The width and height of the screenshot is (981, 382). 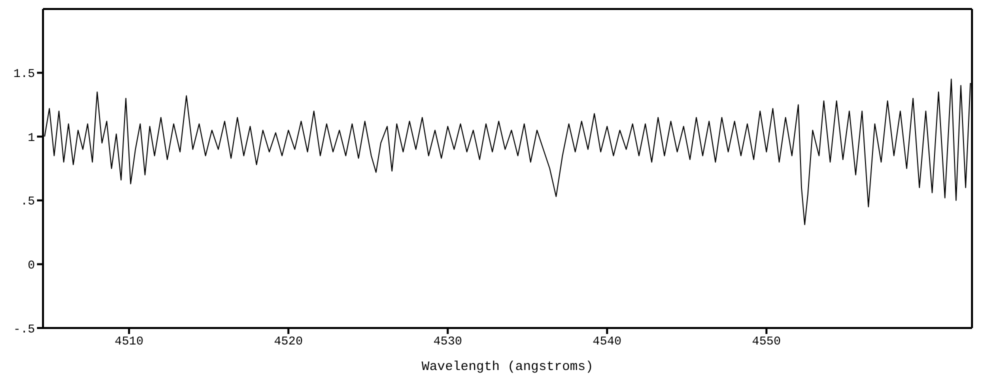 I want to click on x-axis-title: Wavelength (angstroms), so click(x=508, y=366).